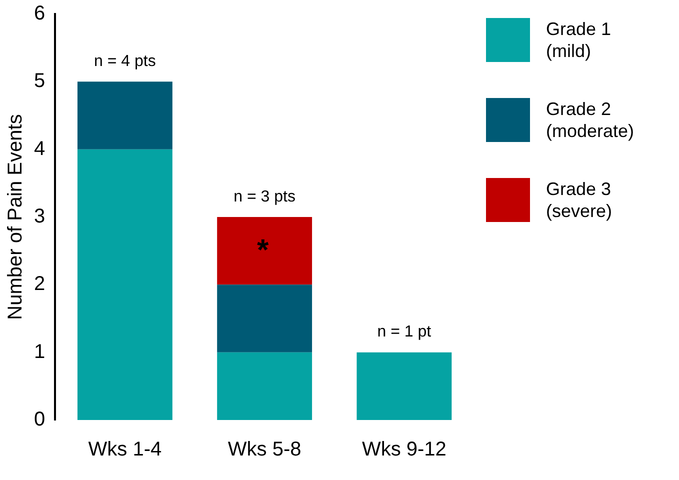 This screenshot has width=679, height=480. What do you see at coordinates (265, 449) in the screenshot?
I see `x-tick-label: Wks 5-8` at bounding box center [265, 449].